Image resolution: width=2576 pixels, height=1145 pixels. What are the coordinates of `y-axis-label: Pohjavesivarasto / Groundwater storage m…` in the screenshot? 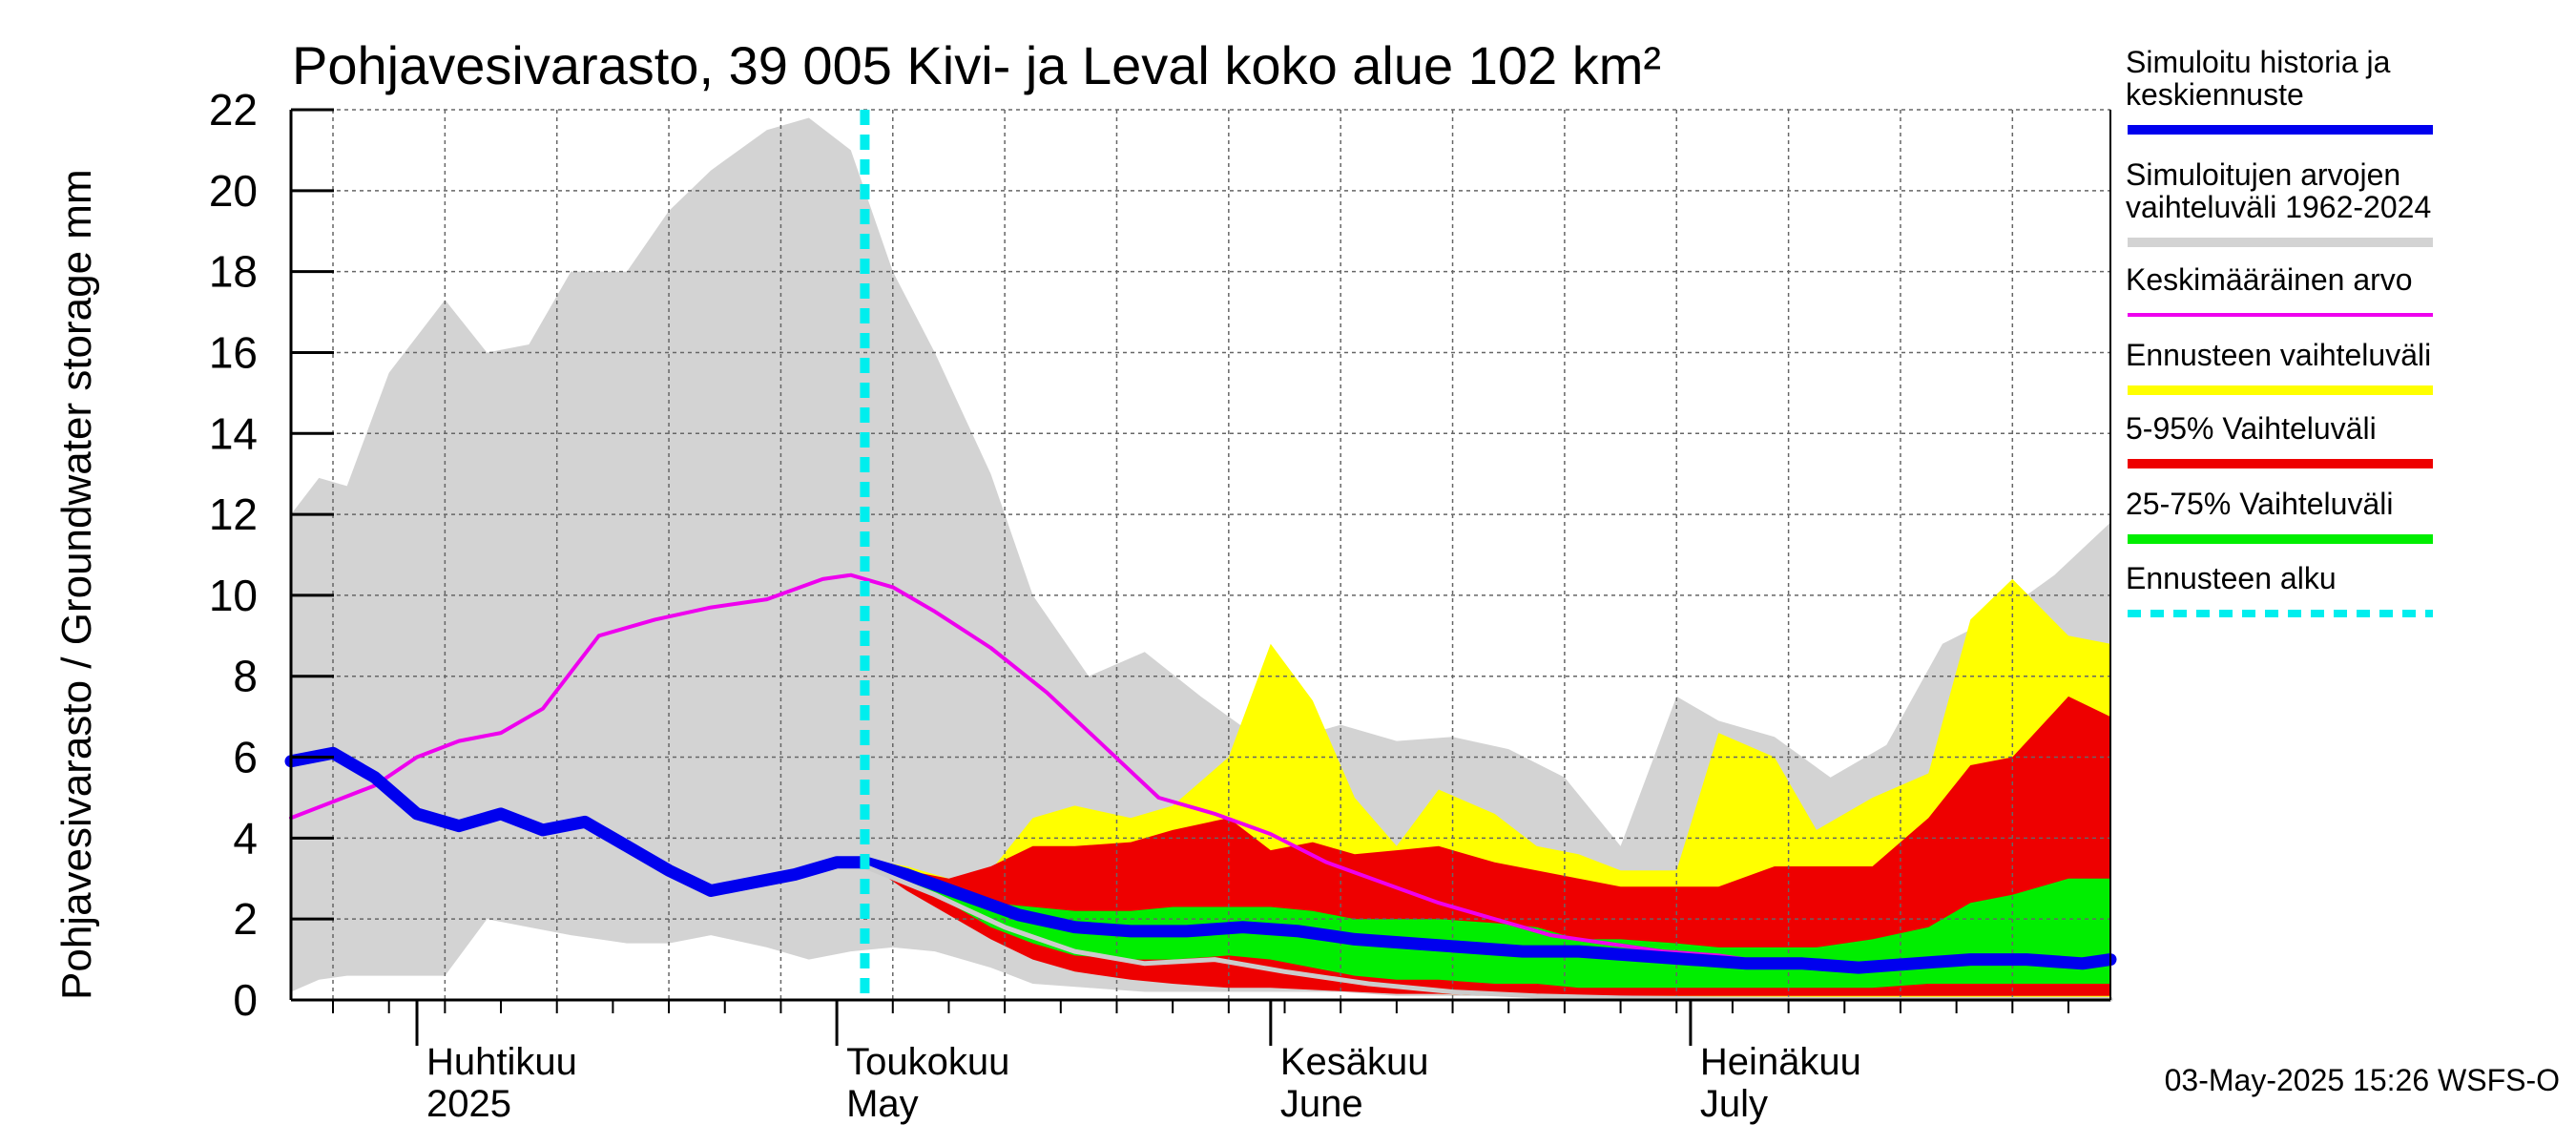 It's located at (76, 585).